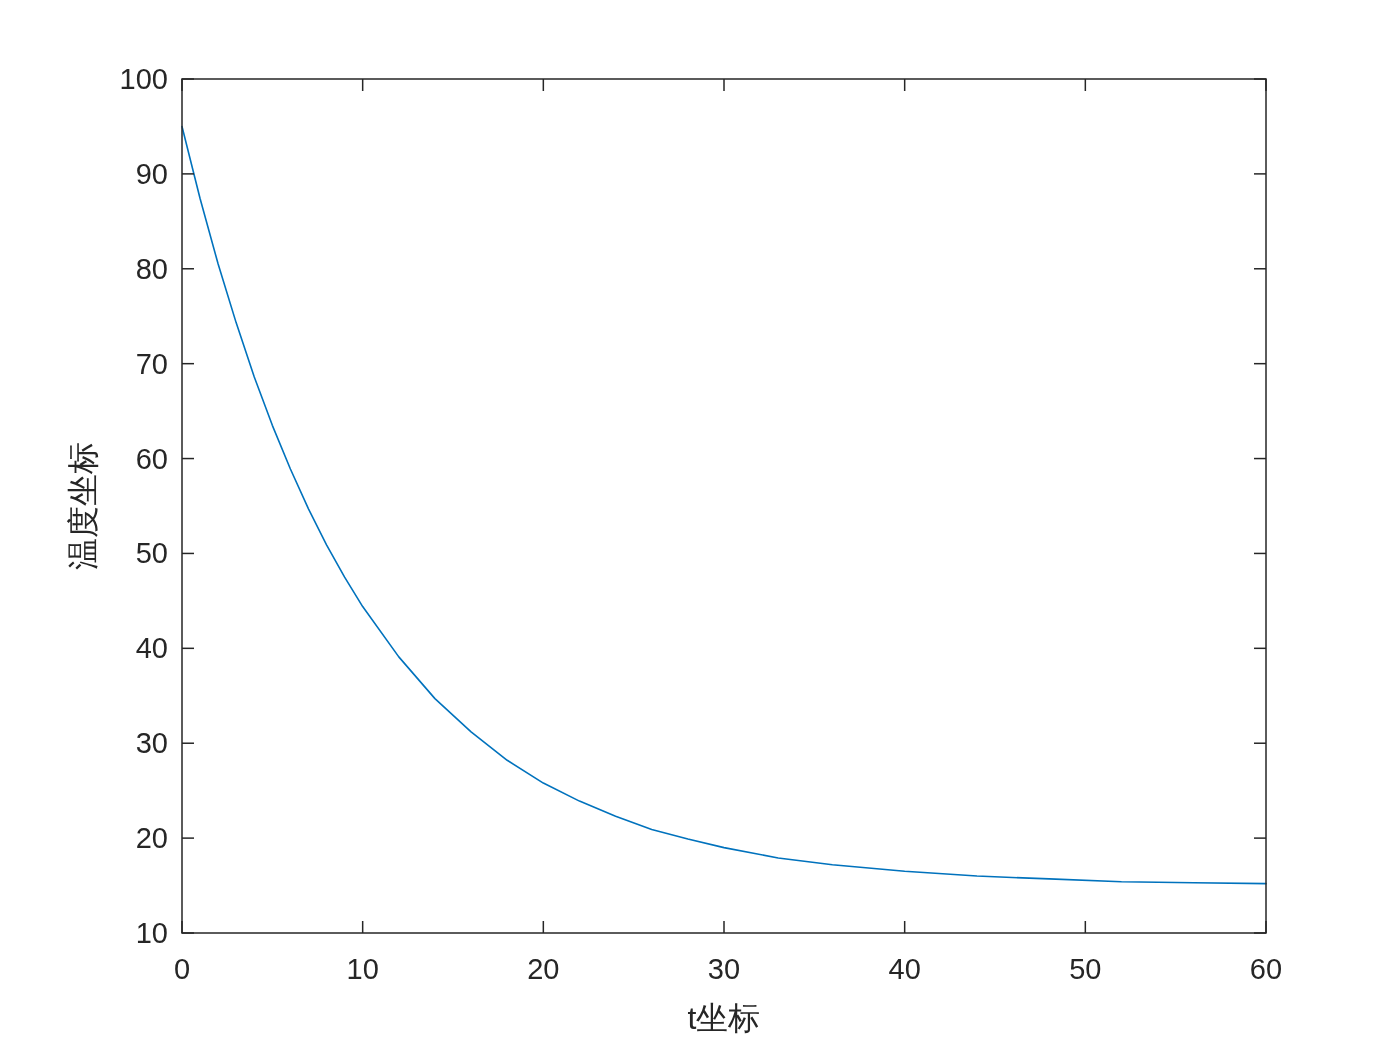  Describe the element at coordinates (151, 458) in the screenshot. I see `y-tick-label: 60` at that location.